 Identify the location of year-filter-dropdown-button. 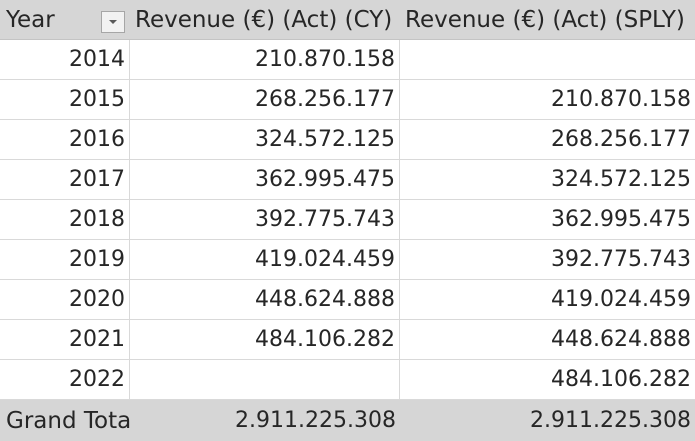
(113, 22).